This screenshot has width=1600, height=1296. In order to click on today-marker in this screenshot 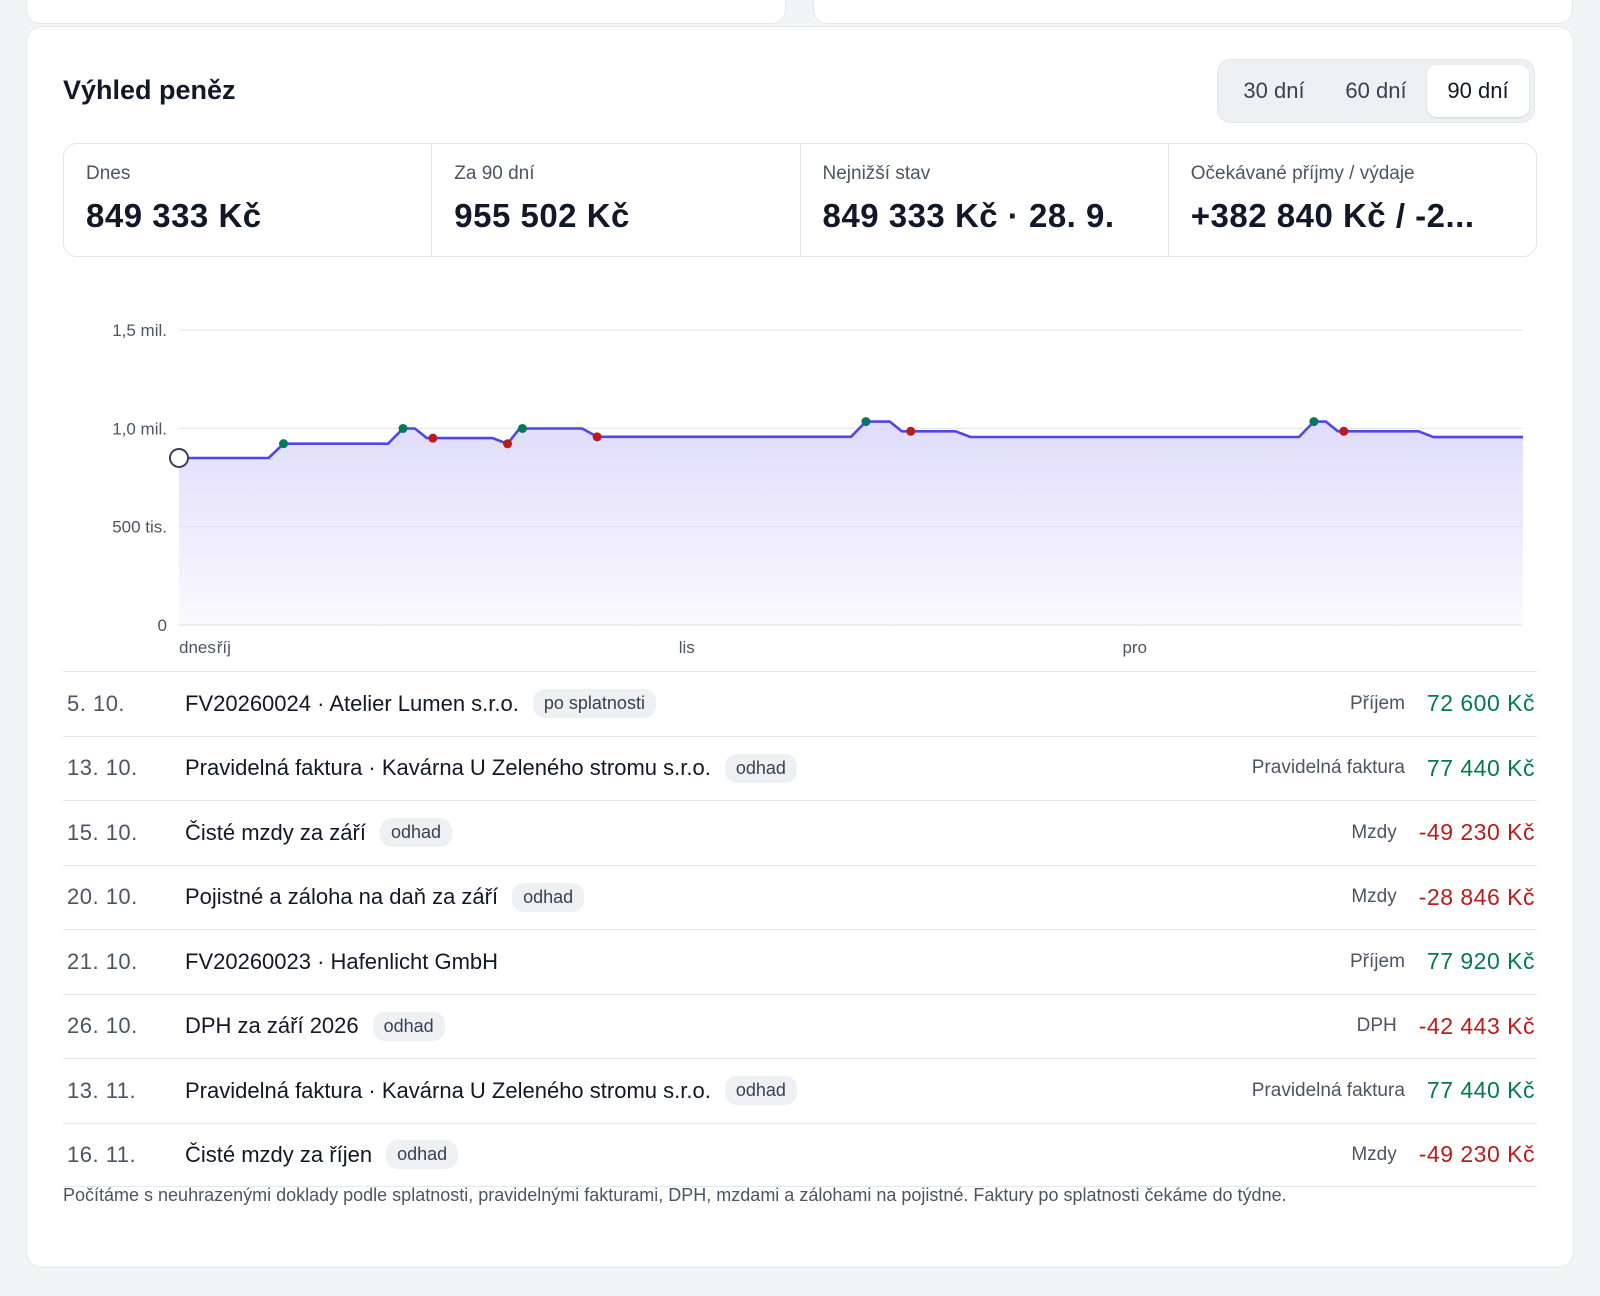, I will do `click(179, 457)`.